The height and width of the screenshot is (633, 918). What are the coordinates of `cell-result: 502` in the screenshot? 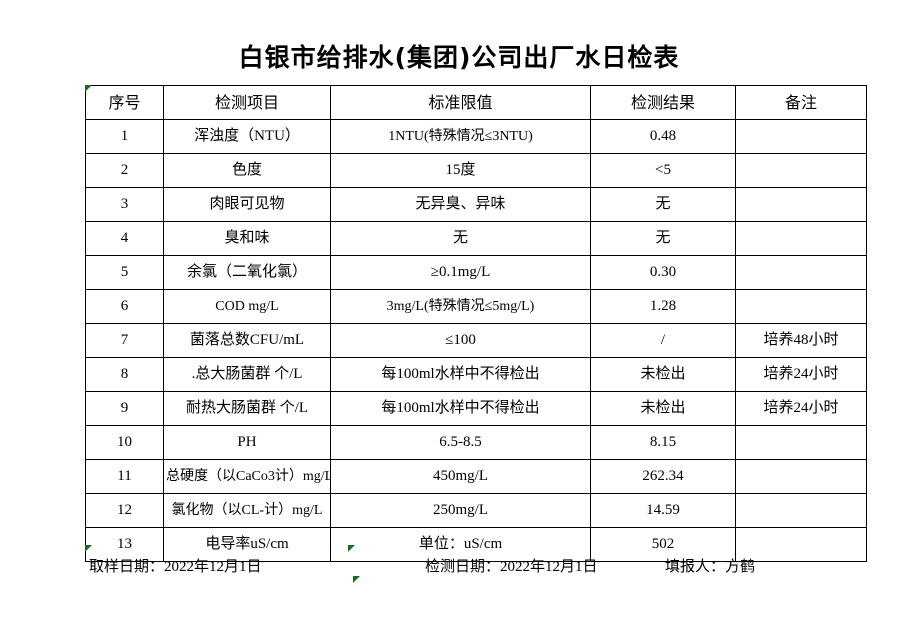 It's located at (663, 544).